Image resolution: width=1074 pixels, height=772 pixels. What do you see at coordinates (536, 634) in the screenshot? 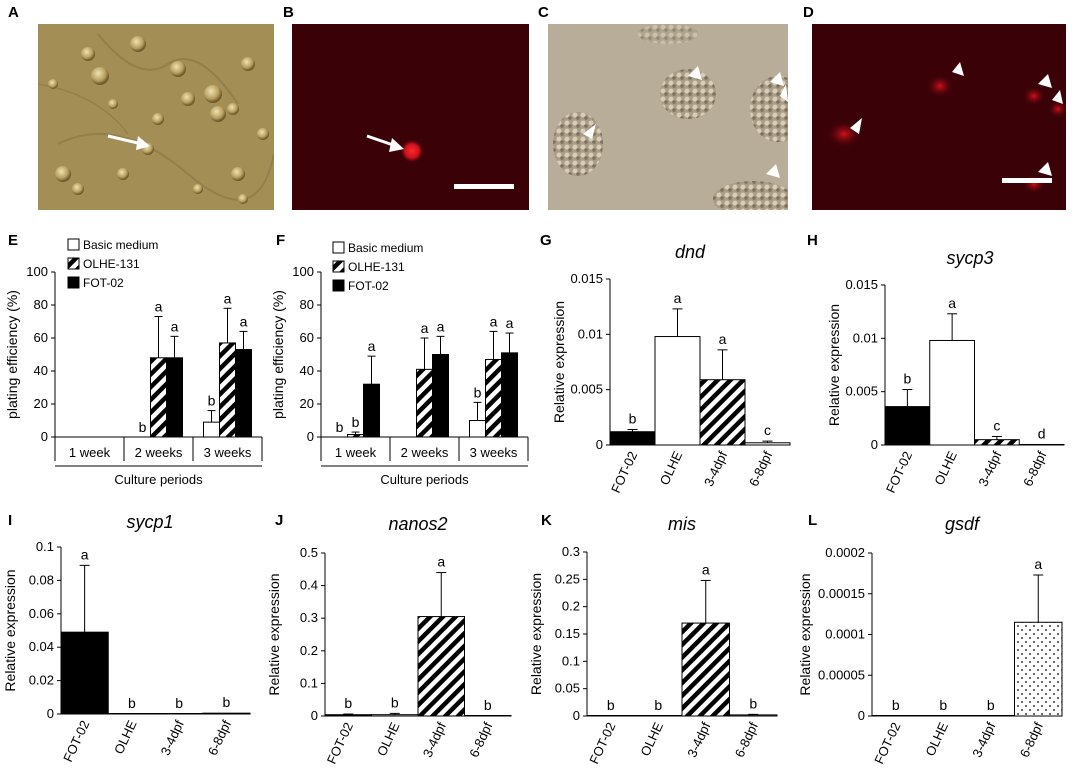
I see `y-axis-label-k: Relative expression` at bounding box center [536, 634].